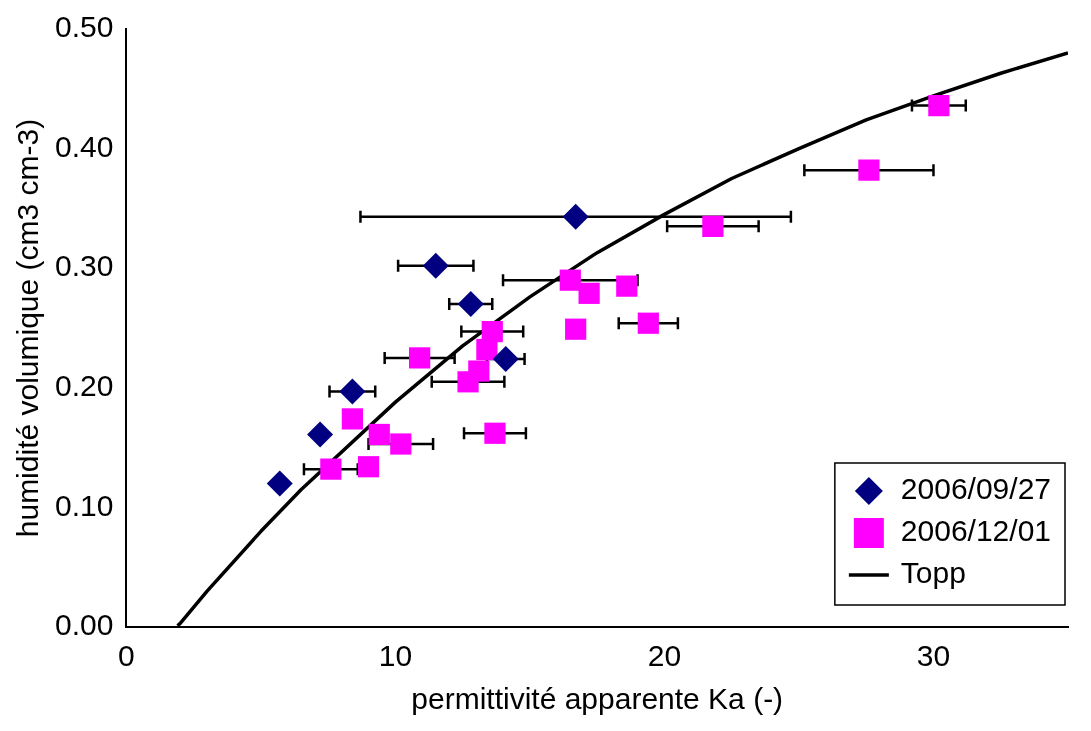 The image size is (1091, 731). Describe the element at coordinates (933, 656) in the screenshot. I see `x-tick-label: 30` at that location.